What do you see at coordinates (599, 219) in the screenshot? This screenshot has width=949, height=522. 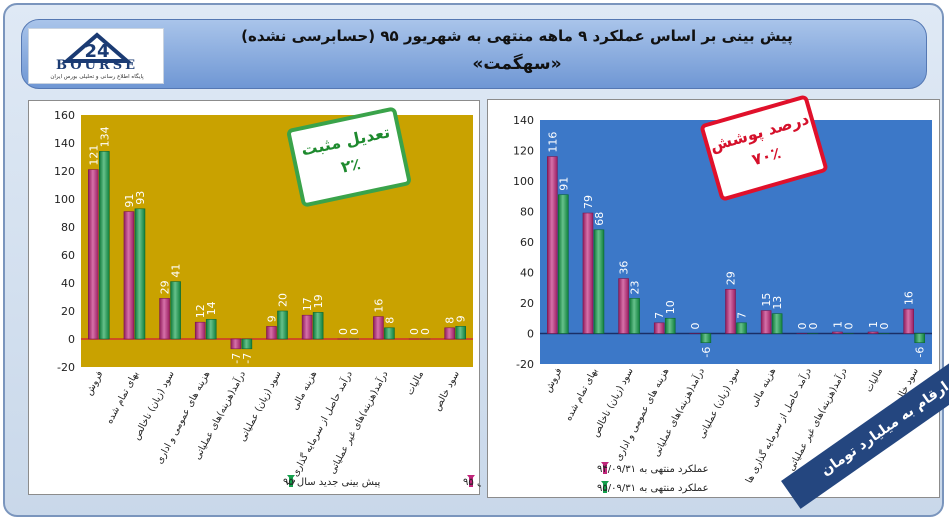 I see `right-data-label: 68` at bounding box center [599, 219].